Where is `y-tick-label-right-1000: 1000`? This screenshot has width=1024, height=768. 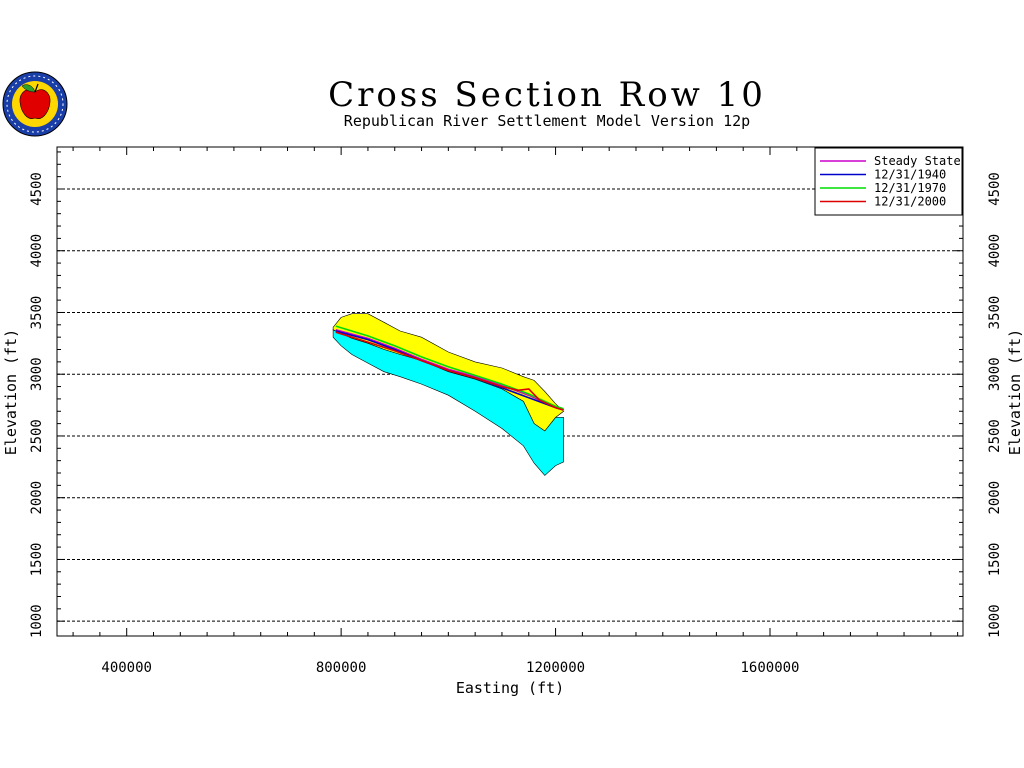
y-tick-label-right-1000: 1000 is located at coordinates (995, 621).